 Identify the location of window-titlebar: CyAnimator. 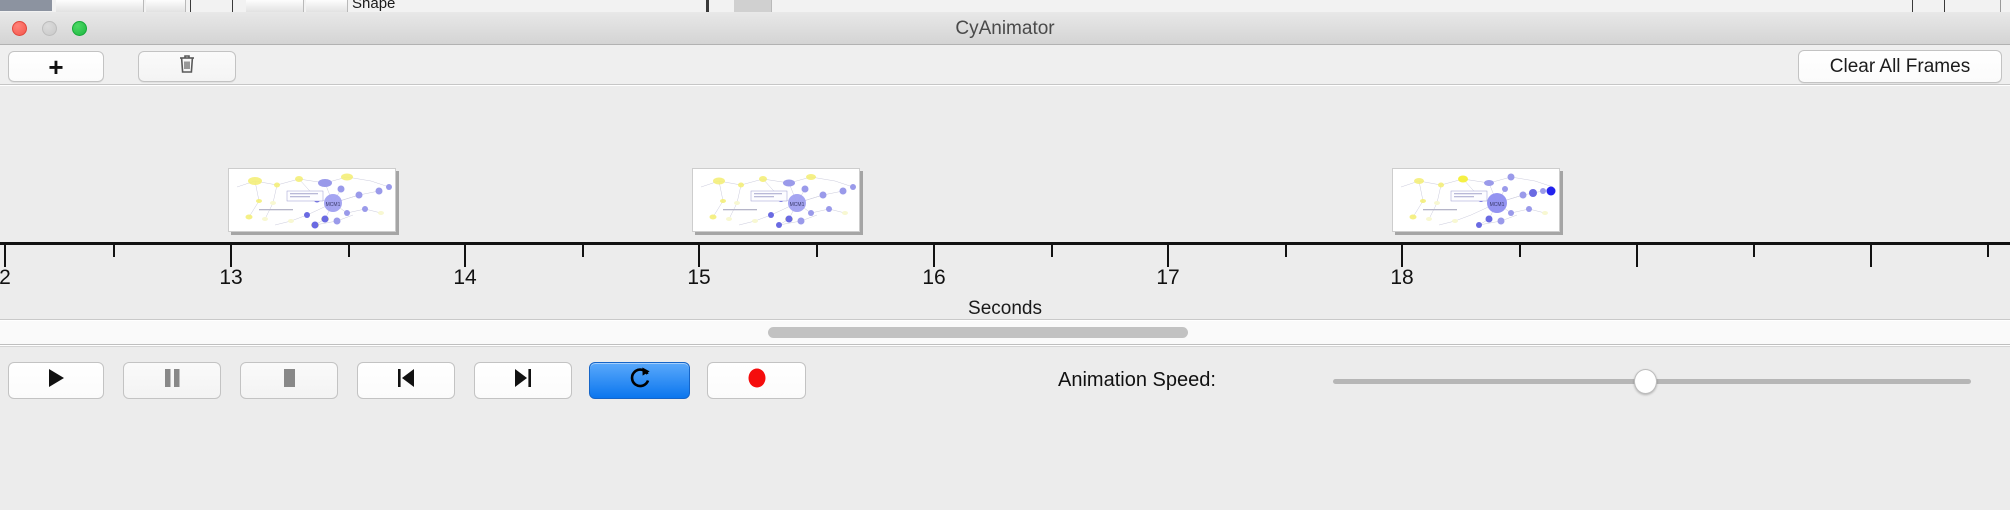
(1005, 28).